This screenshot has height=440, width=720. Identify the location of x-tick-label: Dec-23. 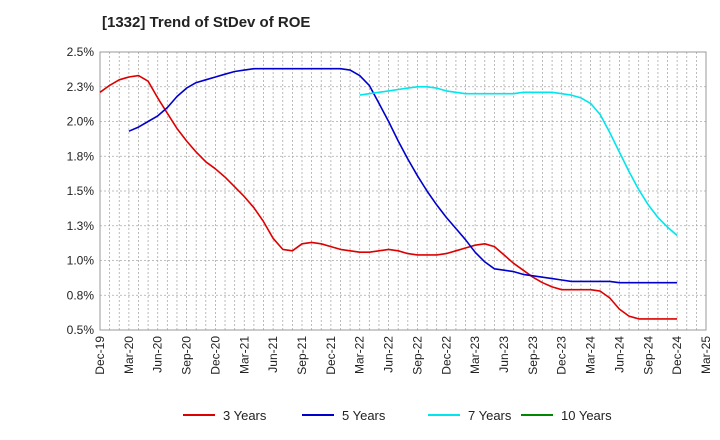
(562, 355).